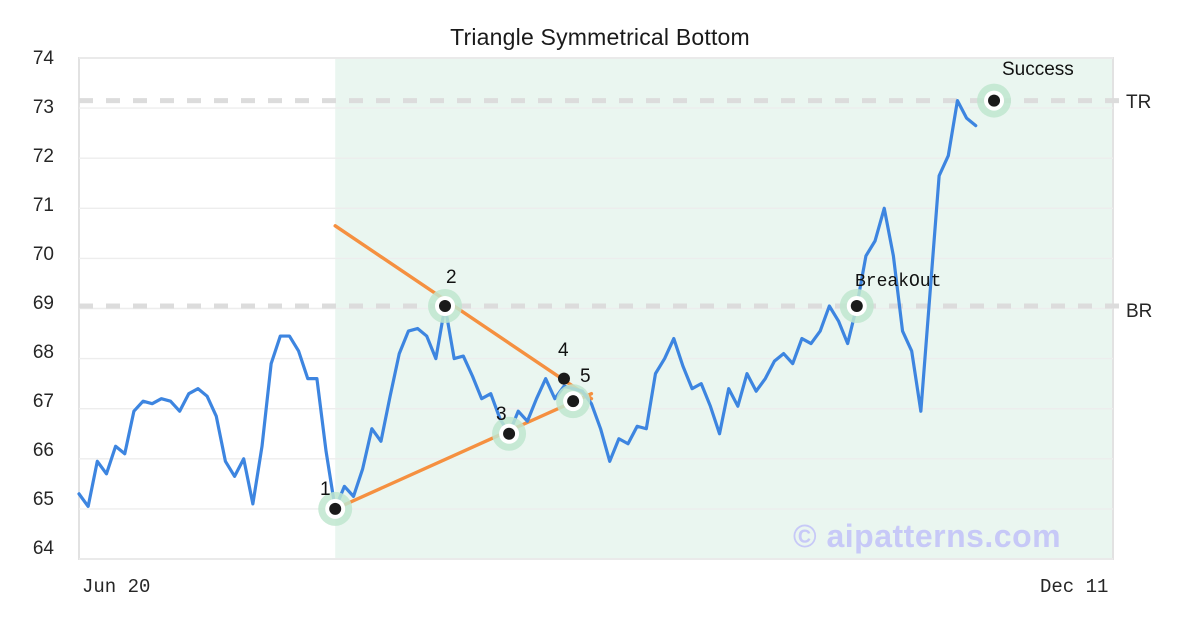  I want to click on pivot-label-5: 5, so click(585, 376).